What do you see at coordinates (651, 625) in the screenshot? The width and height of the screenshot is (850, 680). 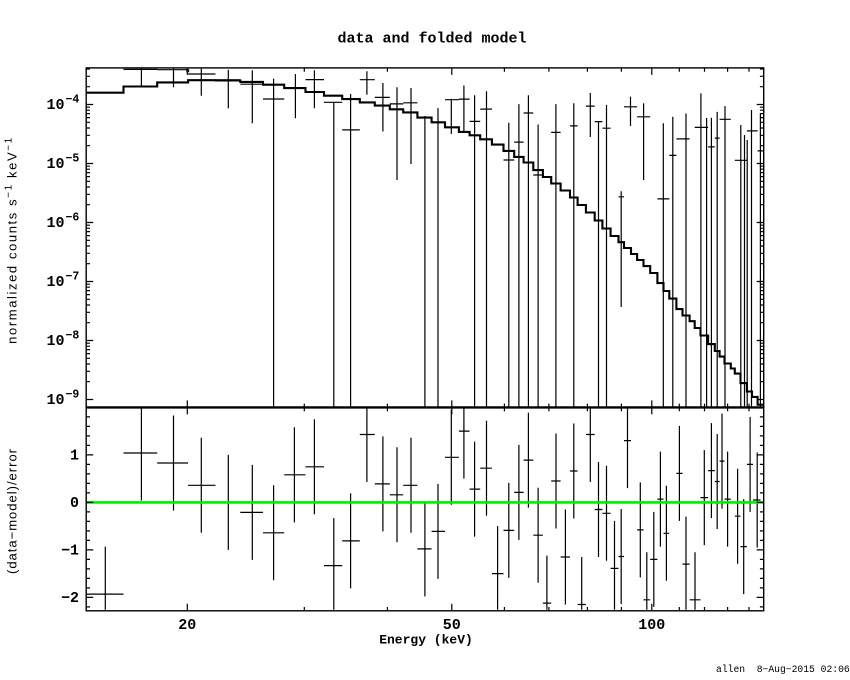 I see `svg-text: 100` at bounding box center [651, 625].